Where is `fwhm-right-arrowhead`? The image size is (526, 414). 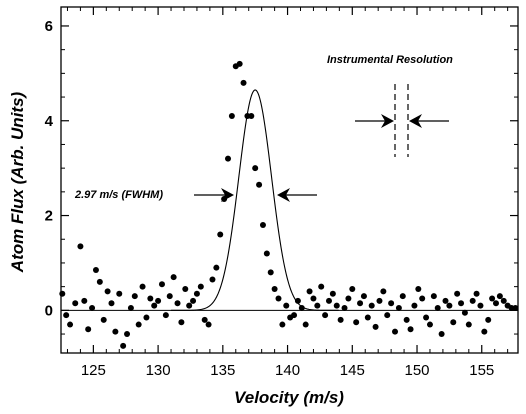 fwhm-right-arrowhead is located at coordinates (283, 195).